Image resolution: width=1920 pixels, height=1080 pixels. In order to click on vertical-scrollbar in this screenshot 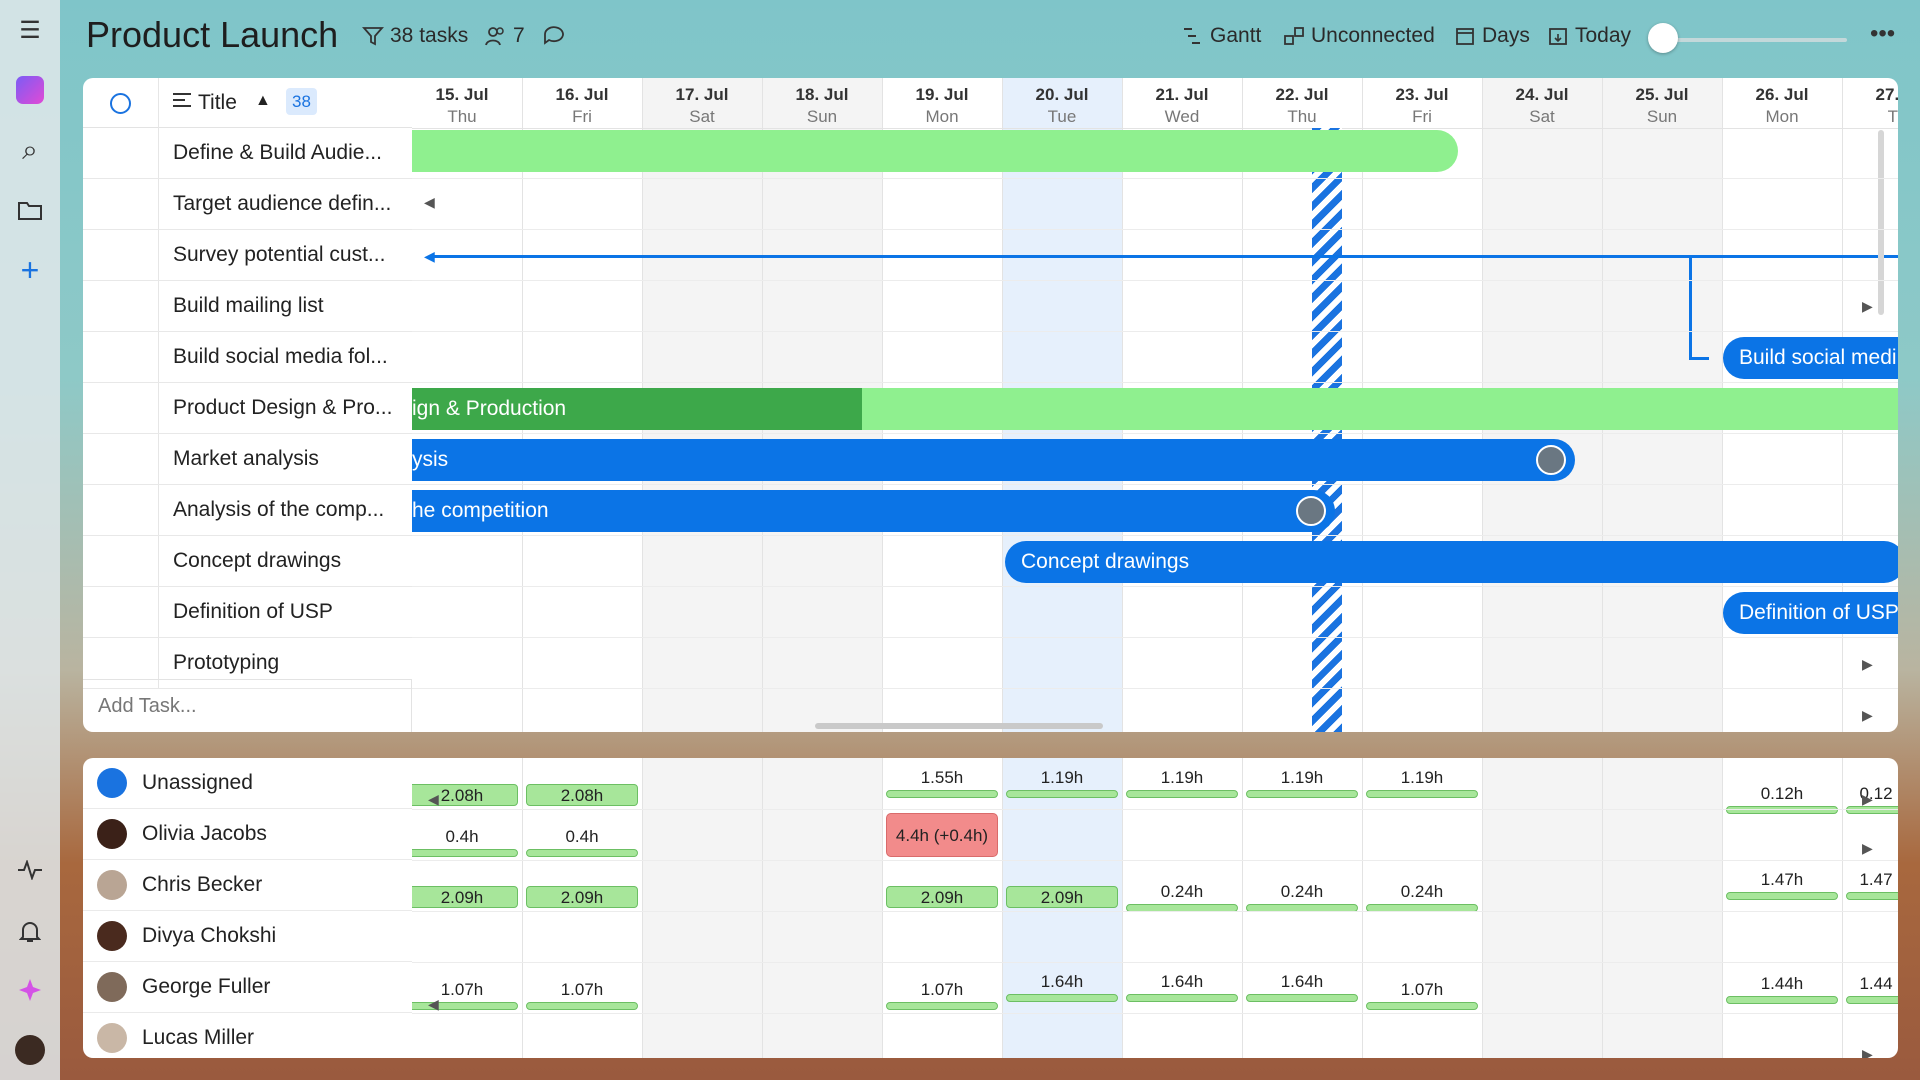, I will do `click(1881, 222)`.